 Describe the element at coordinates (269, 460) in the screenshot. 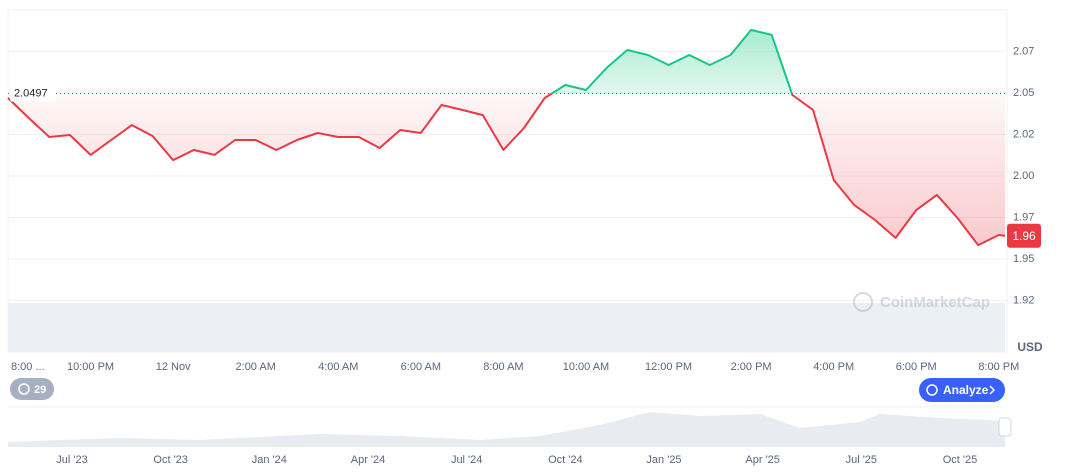

I see `navigator-label: Jan '24` at that location.